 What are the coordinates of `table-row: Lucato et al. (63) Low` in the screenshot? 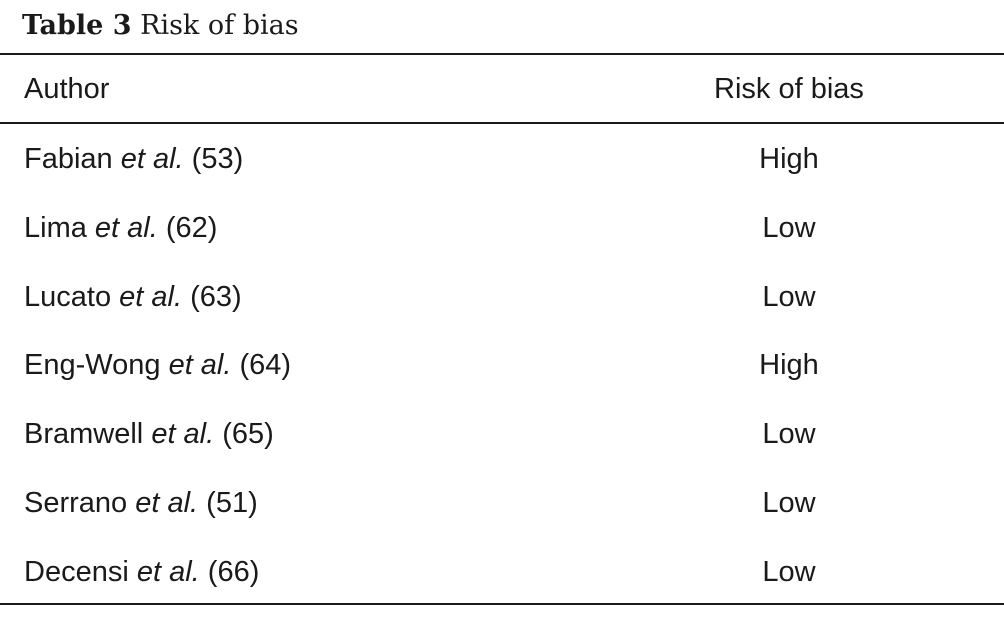 It's located at (502, 297).